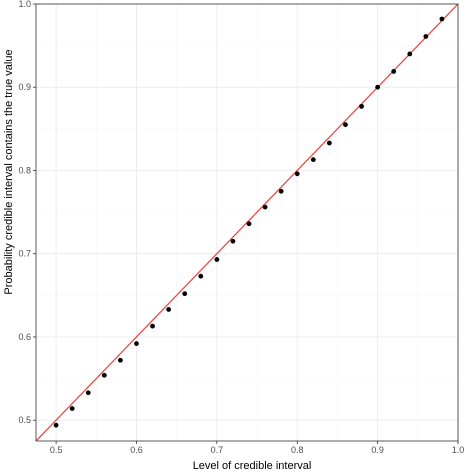 Image resolution: width=474 pixels, height=474 pixels. What do you see at coordinates (27, 212) in the screenshot?
I see `y-axis: 0.5 0.6 0.7 0.8 0.9 1.0` at bounding box center [27, 212].